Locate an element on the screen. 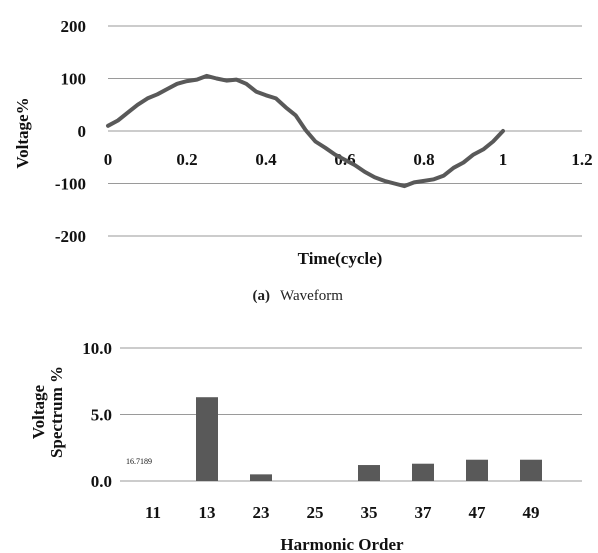 Image resolution: width=598 pixels, height=553 pixels. waveform-x-axis-label: Time(cycle) is located at coordinates (340, 258).